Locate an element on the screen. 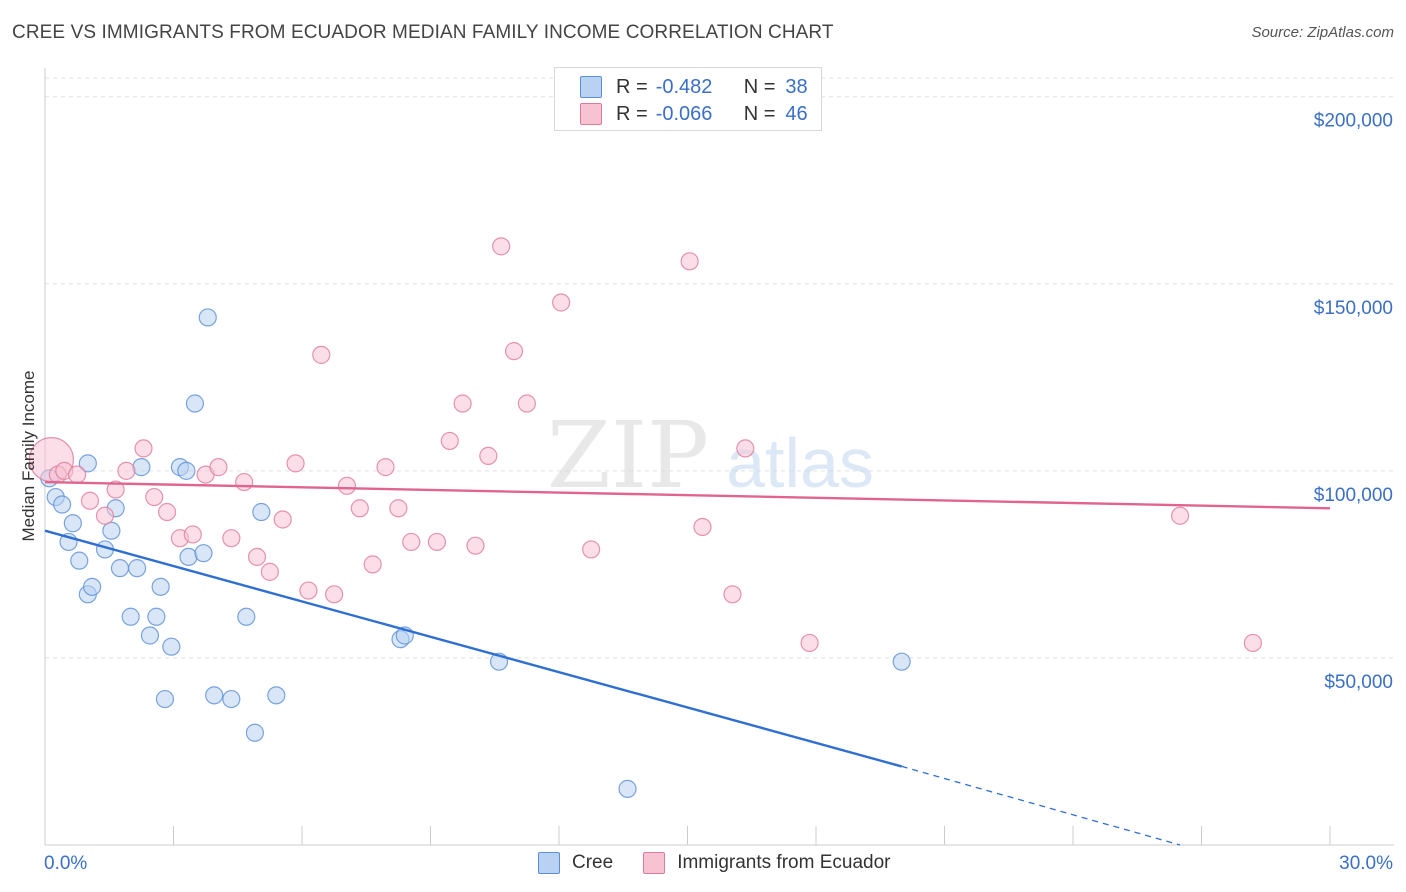 The height and width of the screenshot is (892, 1406). ecuador-trend-line is located at coordinates (687, 495).